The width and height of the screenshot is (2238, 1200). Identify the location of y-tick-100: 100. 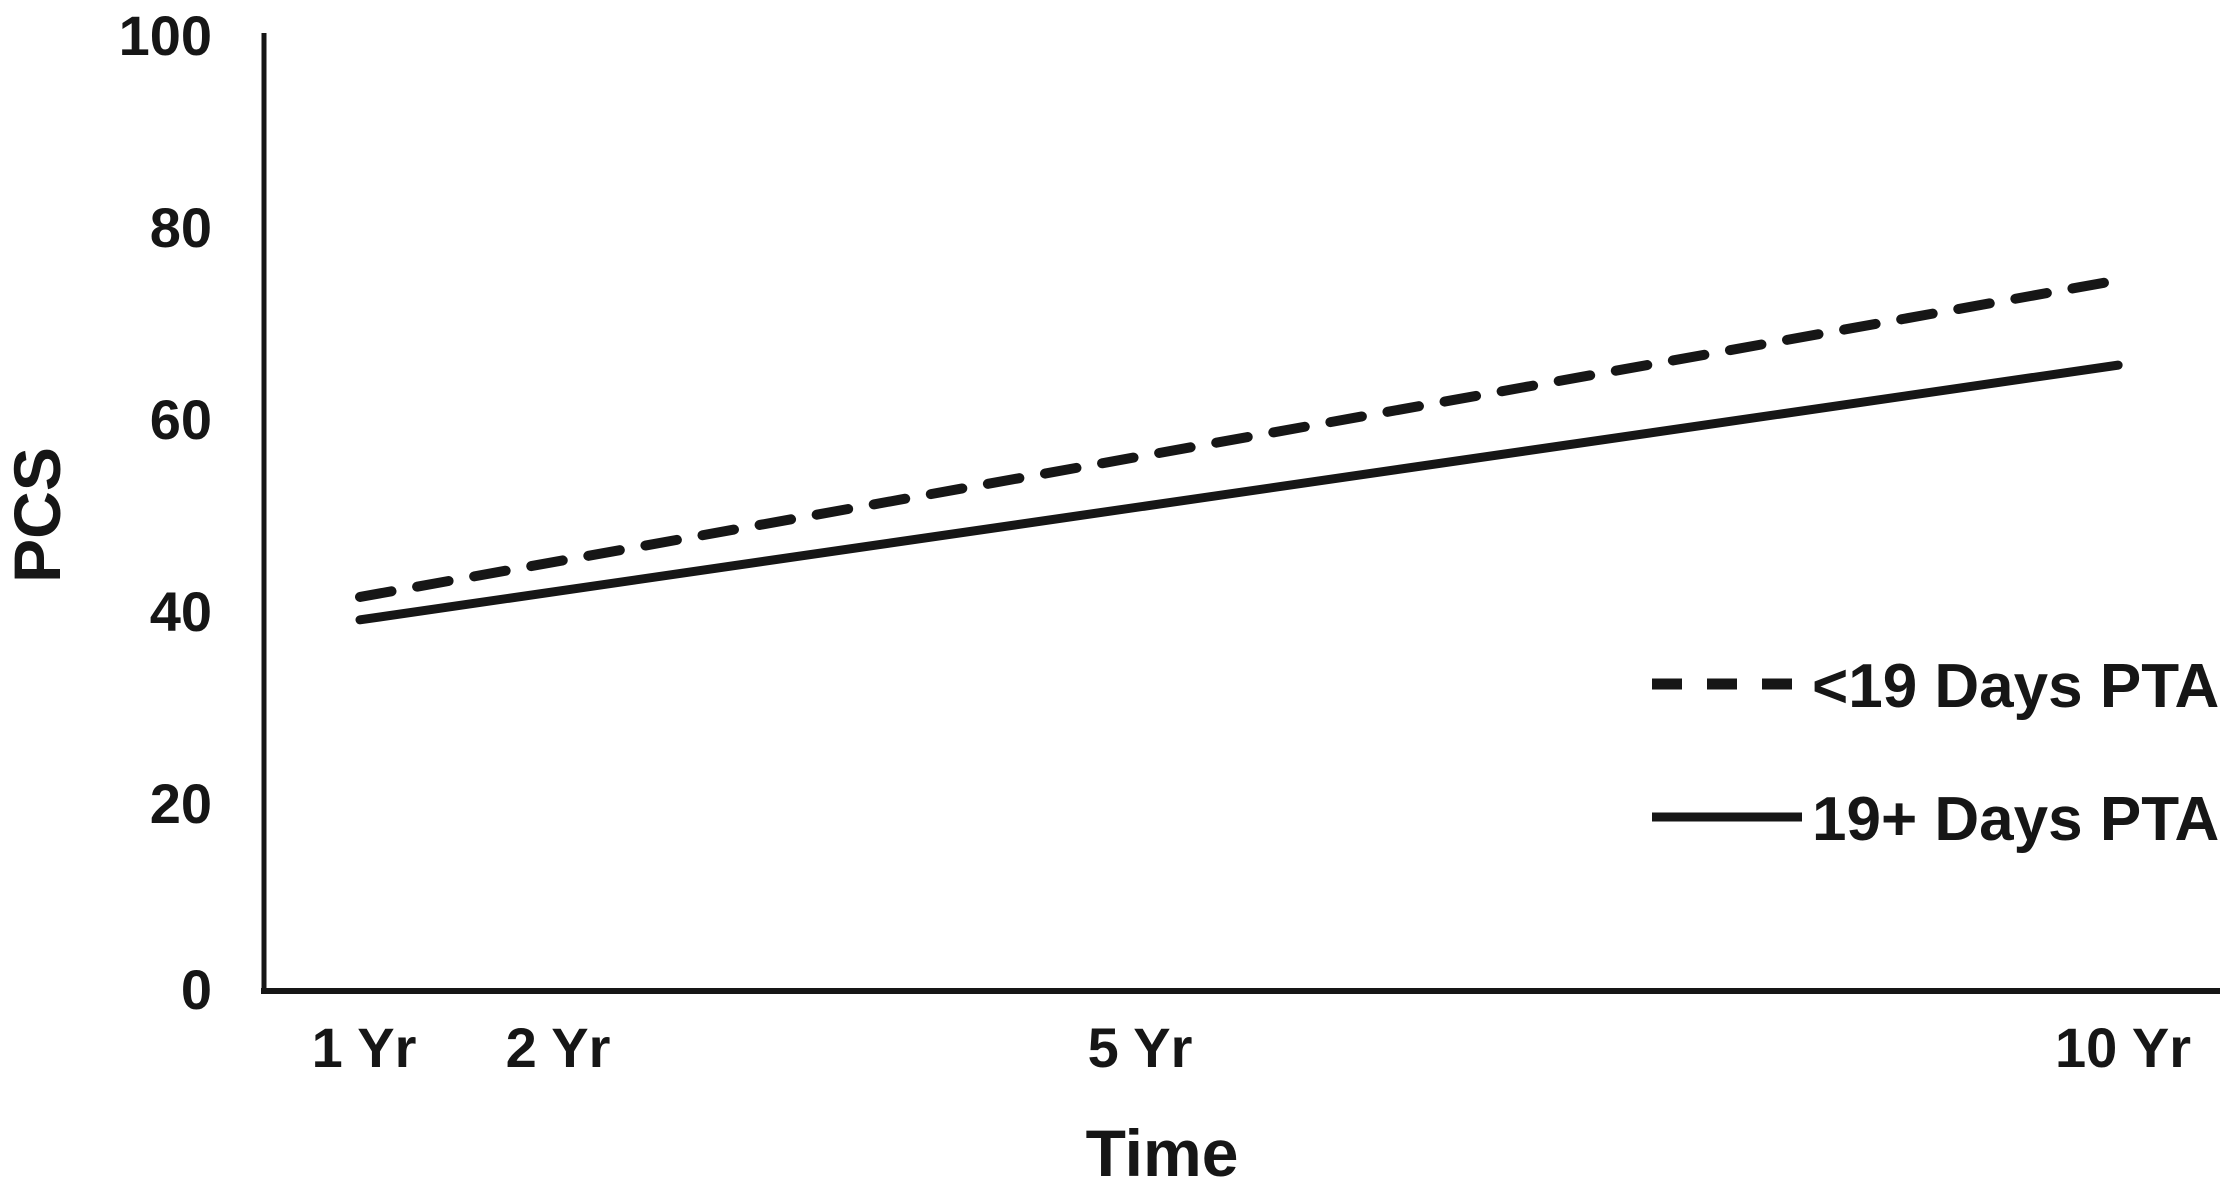
(165, 35).